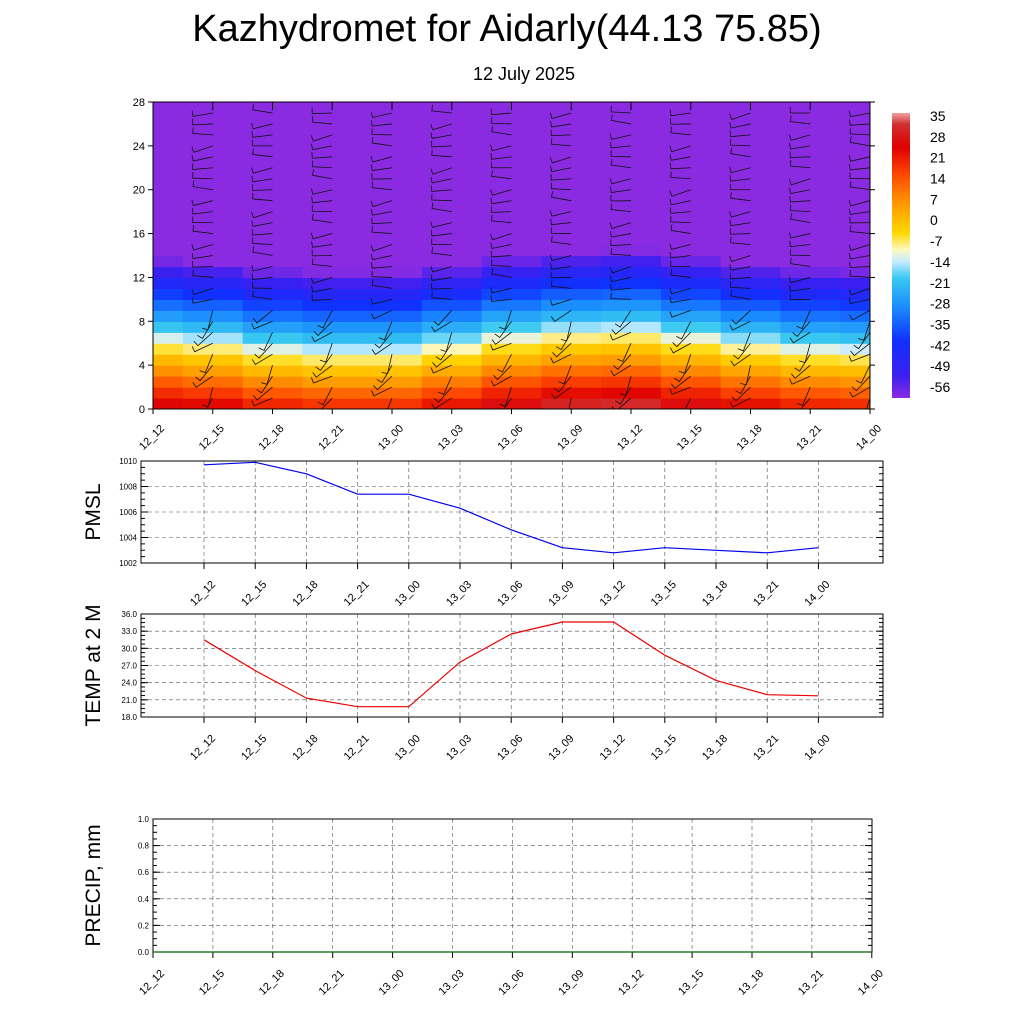 This screenshot has width=1024, height=1024. I want to click on heatmap-ytick-label: 24, so click(139, 147).